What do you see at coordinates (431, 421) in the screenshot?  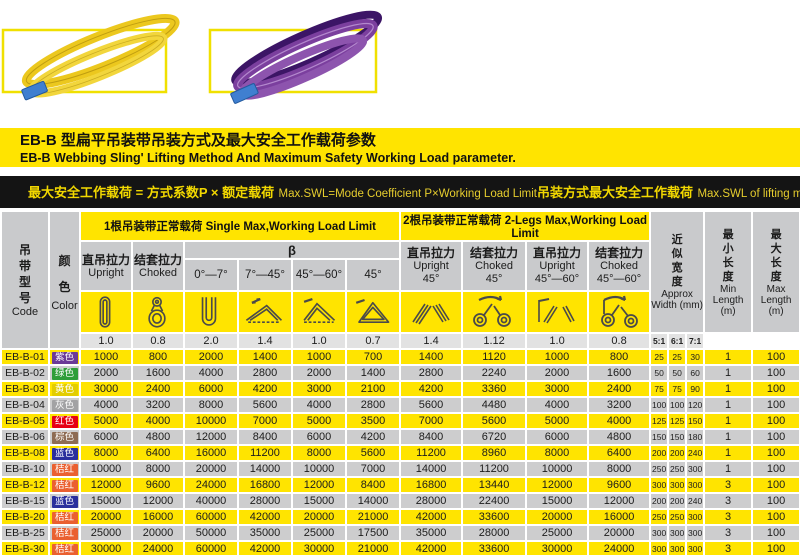 I see `value-2leg-upright-45: 7000` at bounding box center [431, 421].